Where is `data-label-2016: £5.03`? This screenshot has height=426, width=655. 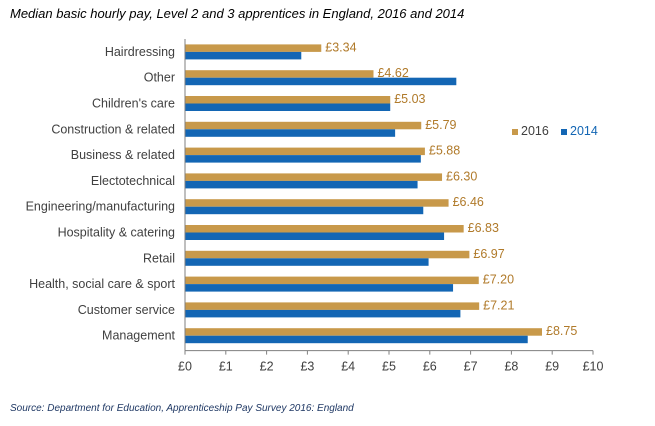
data-label-2016: £5.03 is located at coordinates (409, 99).